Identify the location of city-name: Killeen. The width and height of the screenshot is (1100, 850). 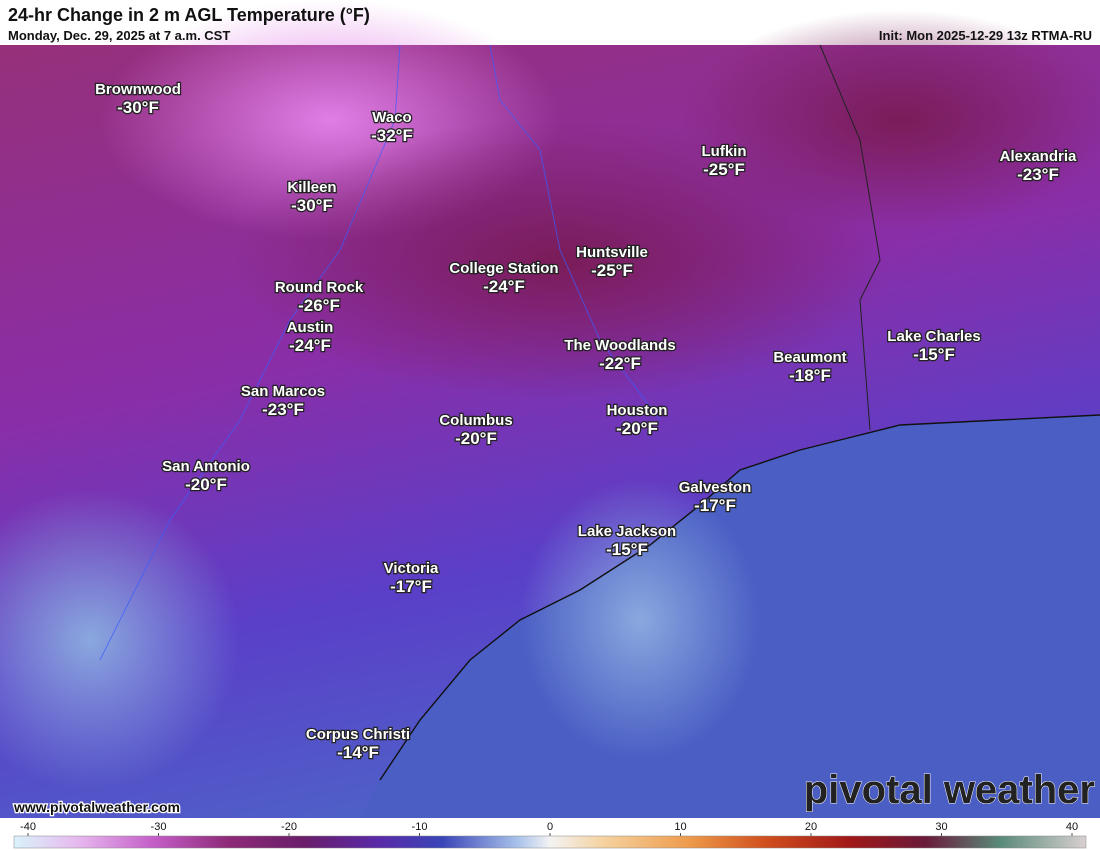
(311, 187).